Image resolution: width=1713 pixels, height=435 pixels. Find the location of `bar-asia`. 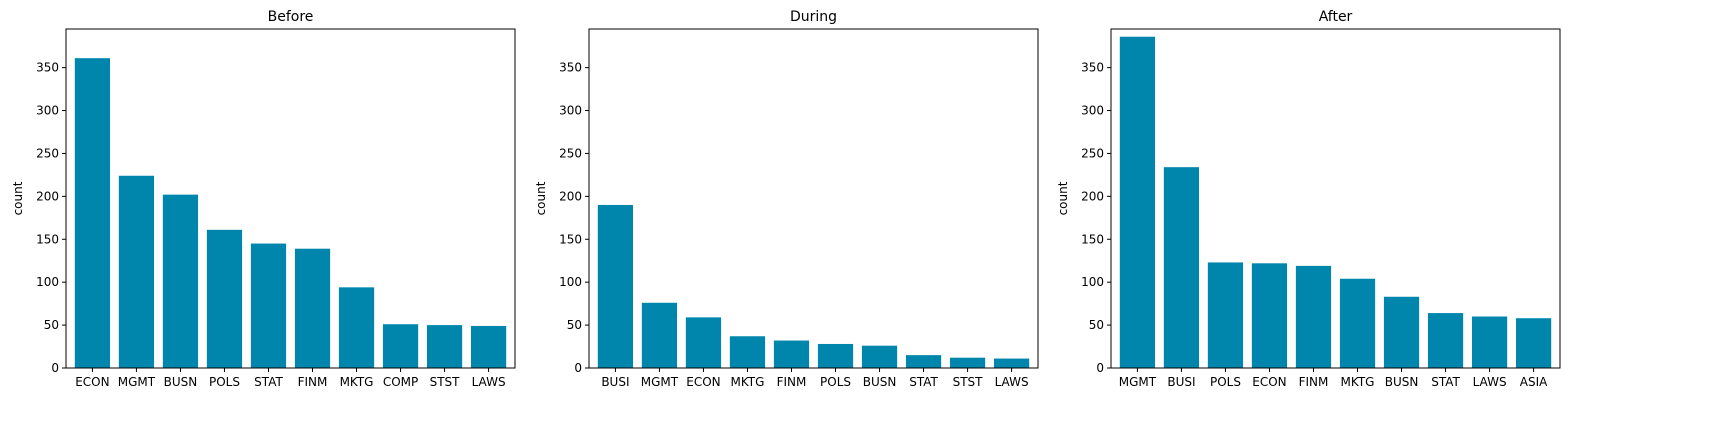

bar-asia is located at coordinates (1533, 343).